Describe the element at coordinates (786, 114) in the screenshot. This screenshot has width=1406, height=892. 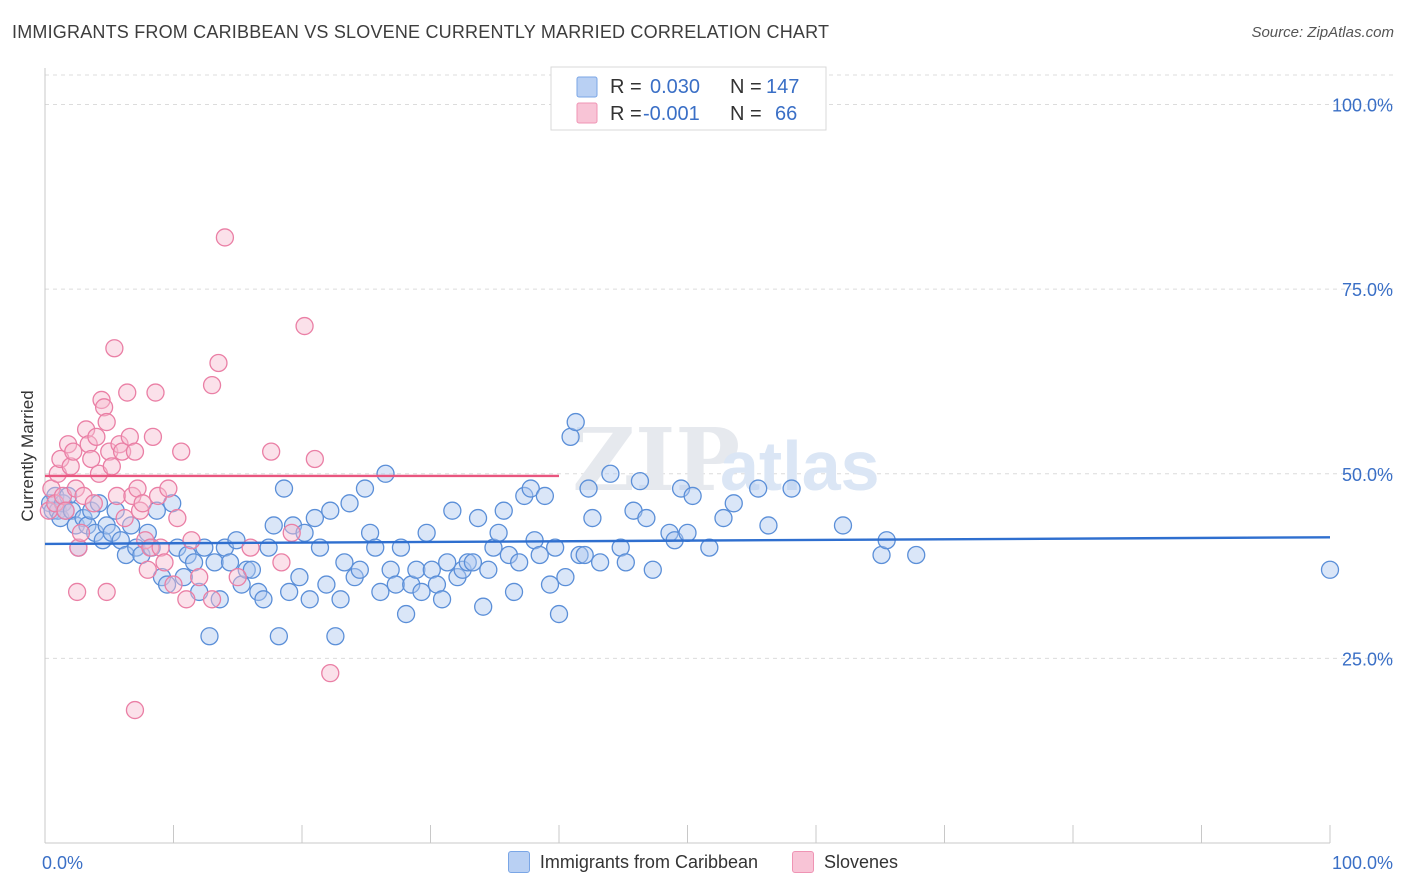
I see `legend-n-value-2: 66` at that location.